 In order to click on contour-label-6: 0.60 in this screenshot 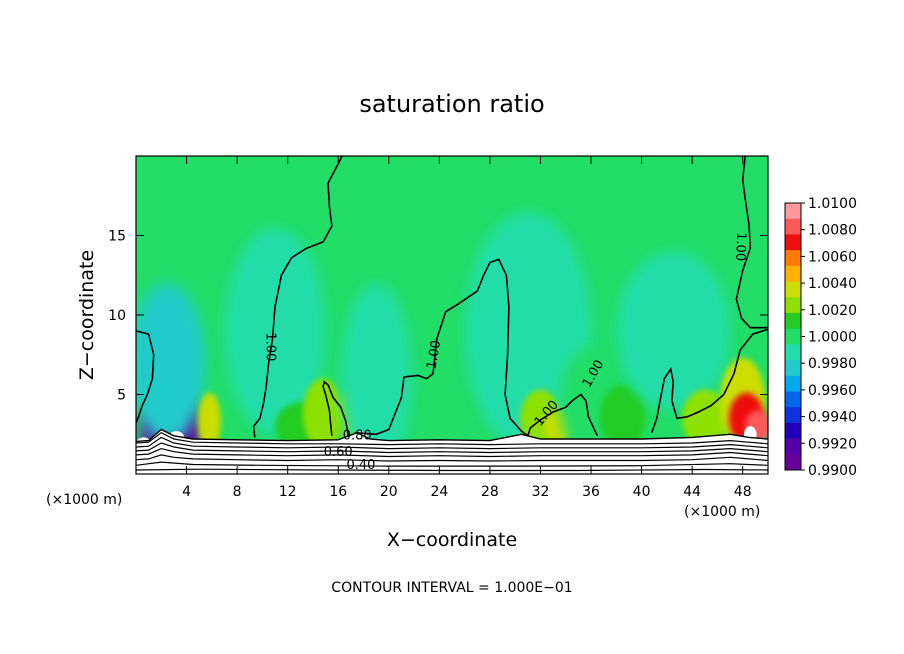, I will do `click(338, 452)`.